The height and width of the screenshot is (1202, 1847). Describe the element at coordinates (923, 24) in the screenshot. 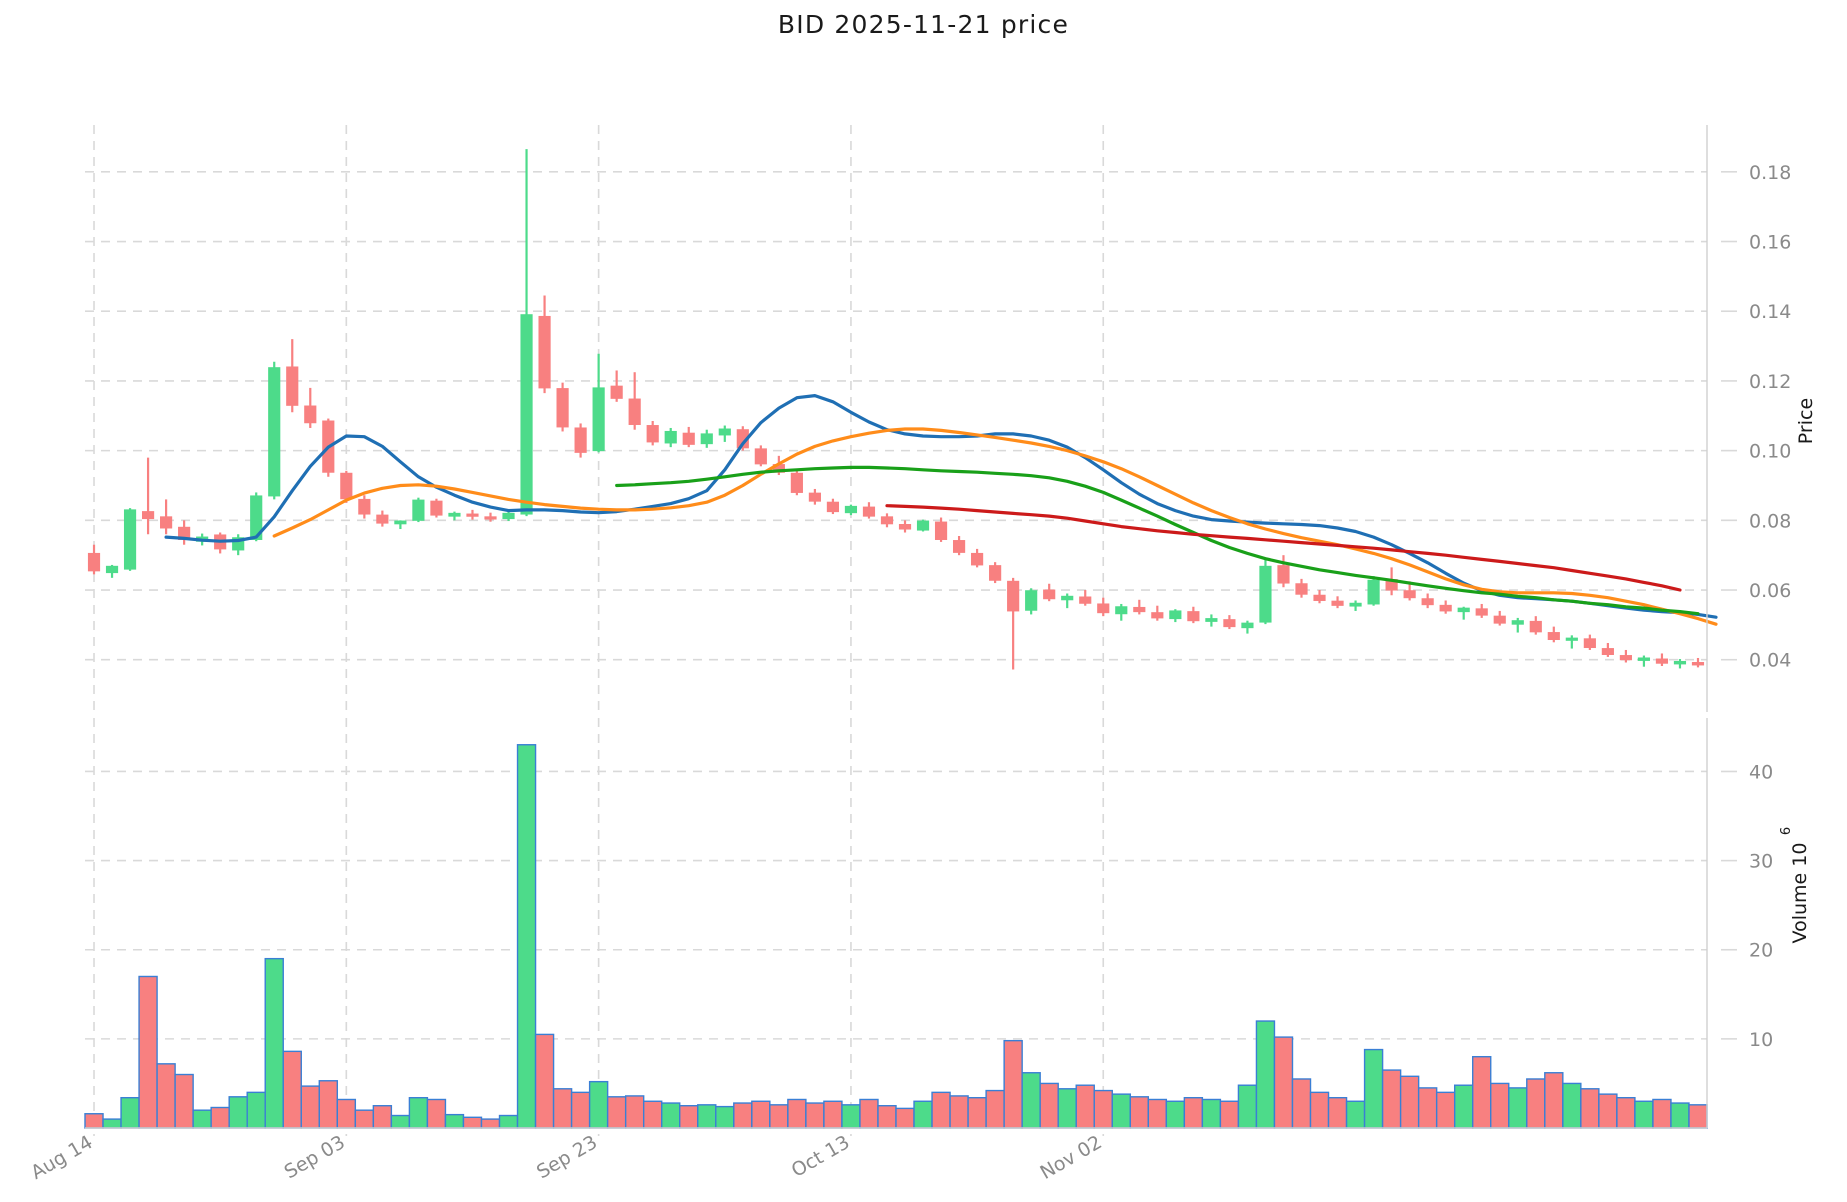

I see `chart-title: BID 2025-11-21 price` at that location.